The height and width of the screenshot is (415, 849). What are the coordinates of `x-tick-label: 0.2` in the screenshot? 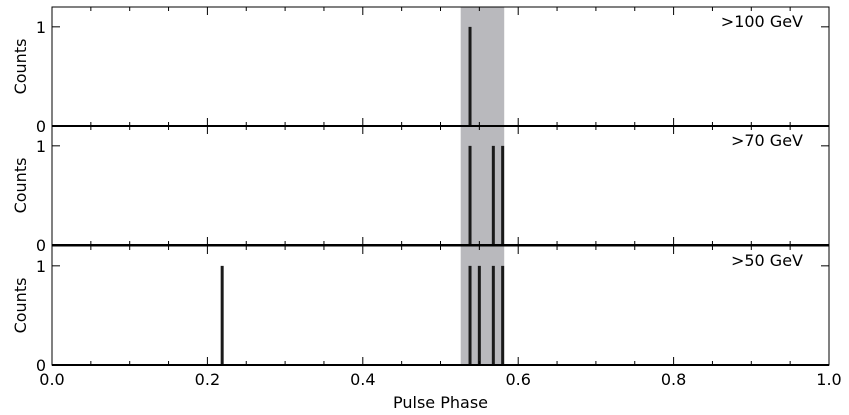 It's located at (207, 379).